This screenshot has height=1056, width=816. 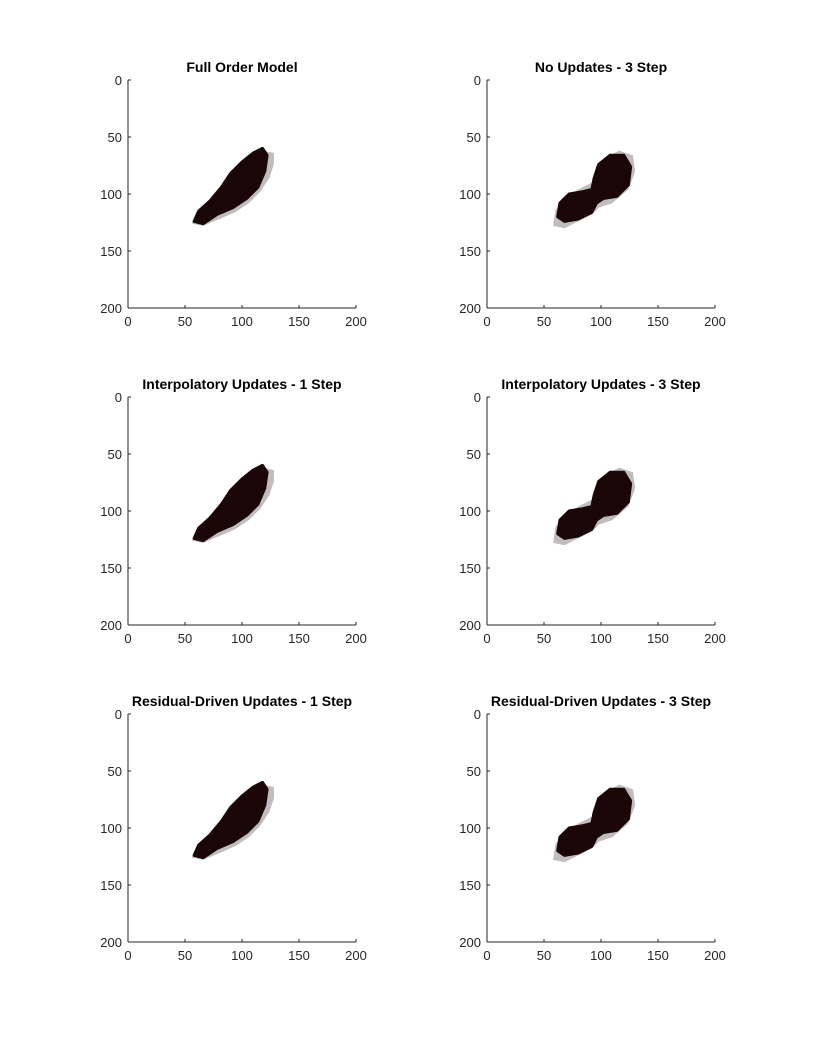 What do you see at coordinates (242, 701) in the screenshot?
I see `subplot-title: Residual-Driven Updates - 1 Step` at bounding box center [242, 701].